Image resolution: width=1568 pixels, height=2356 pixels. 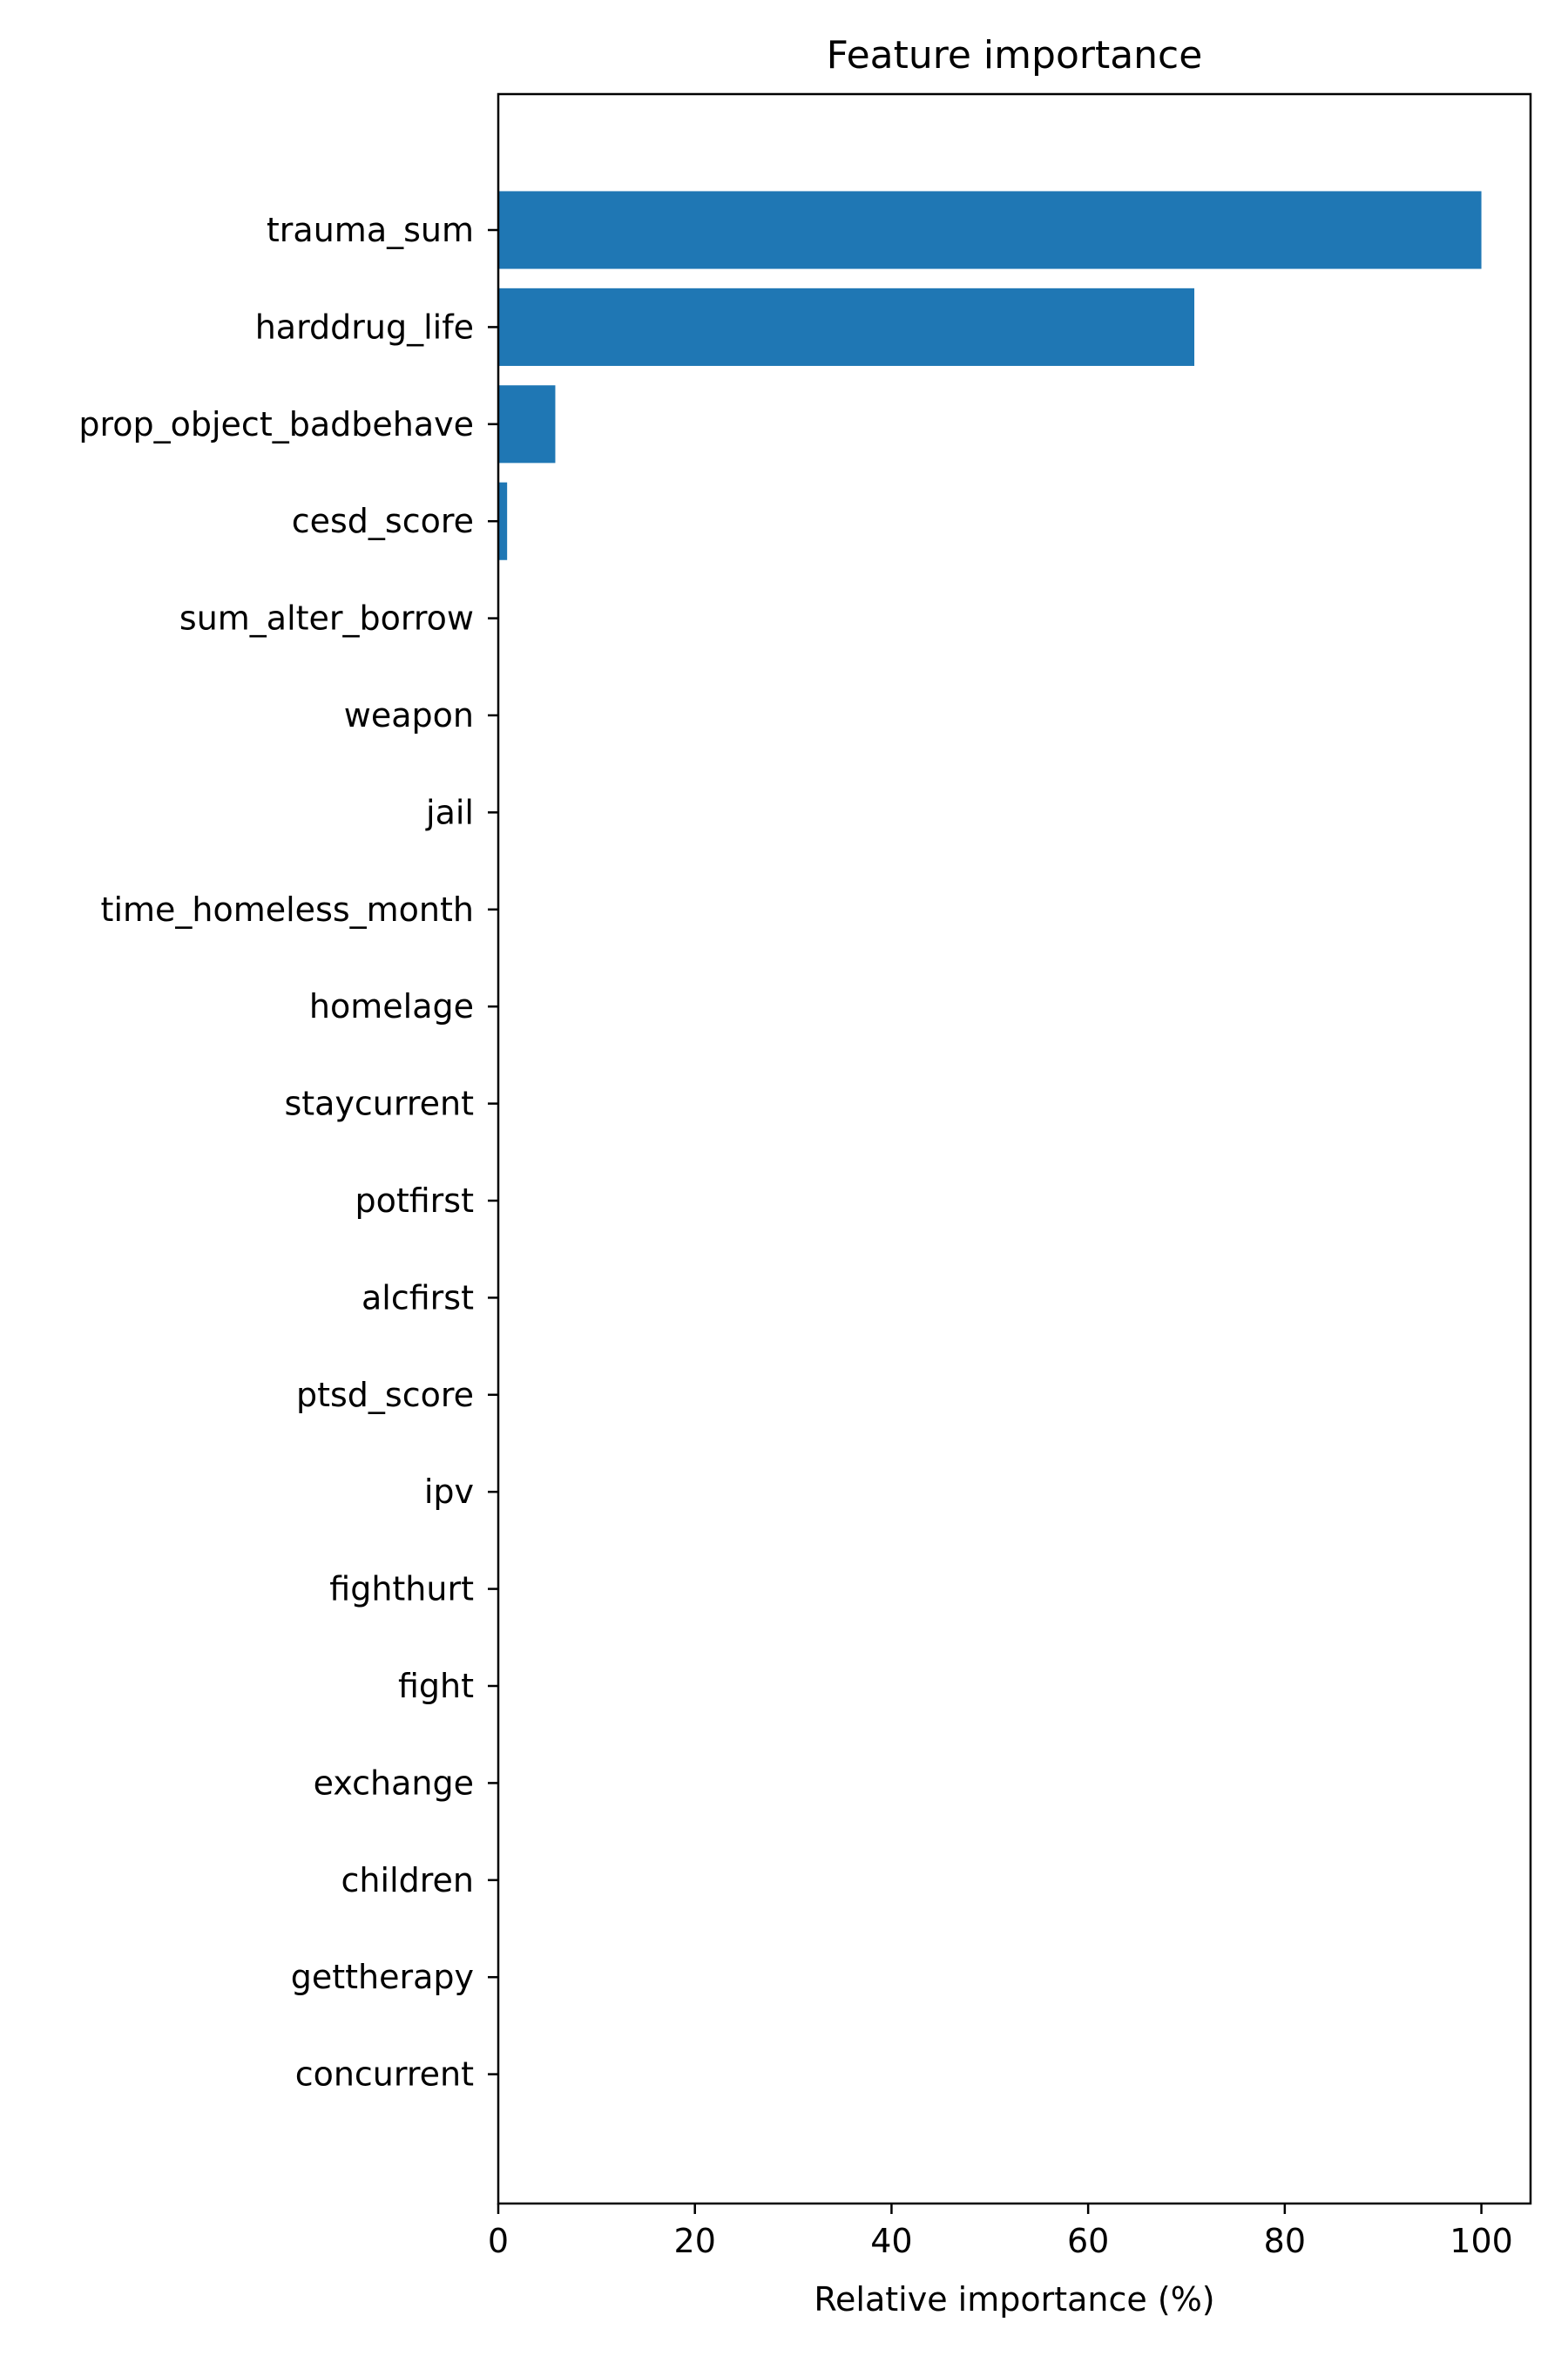 What do you see at coordinates (418, 1297) in the screenshot?
I see `y-tick-label: alcfirst` at bounding box center [418, 1297].